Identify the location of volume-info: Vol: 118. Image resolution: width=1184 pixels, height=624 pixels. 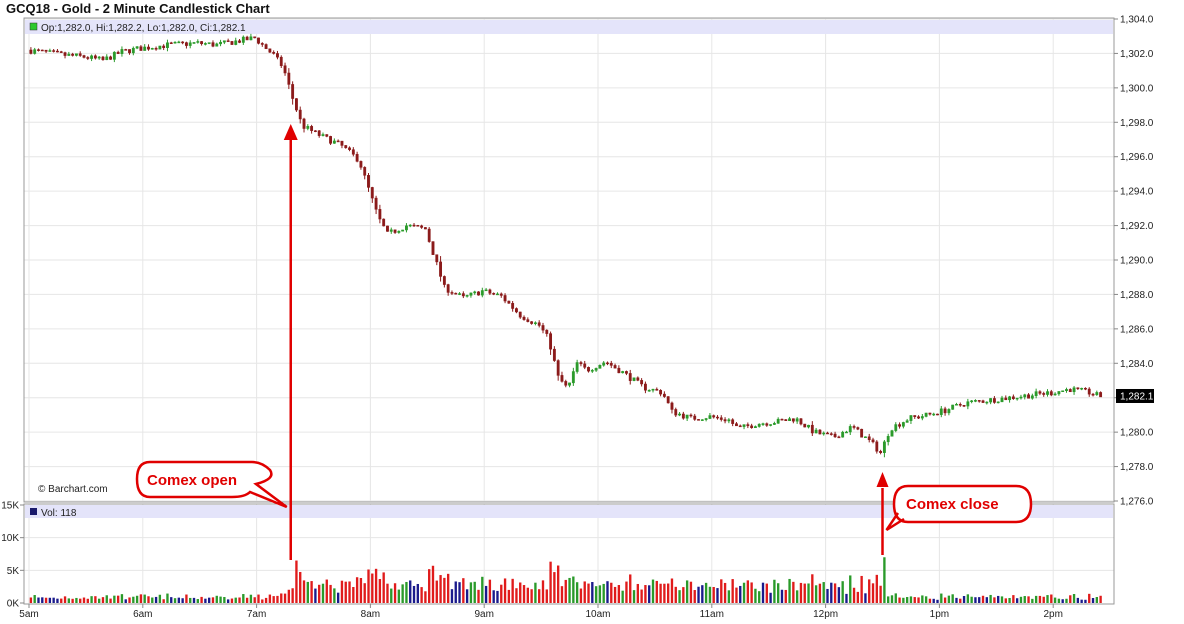
(59, 513).